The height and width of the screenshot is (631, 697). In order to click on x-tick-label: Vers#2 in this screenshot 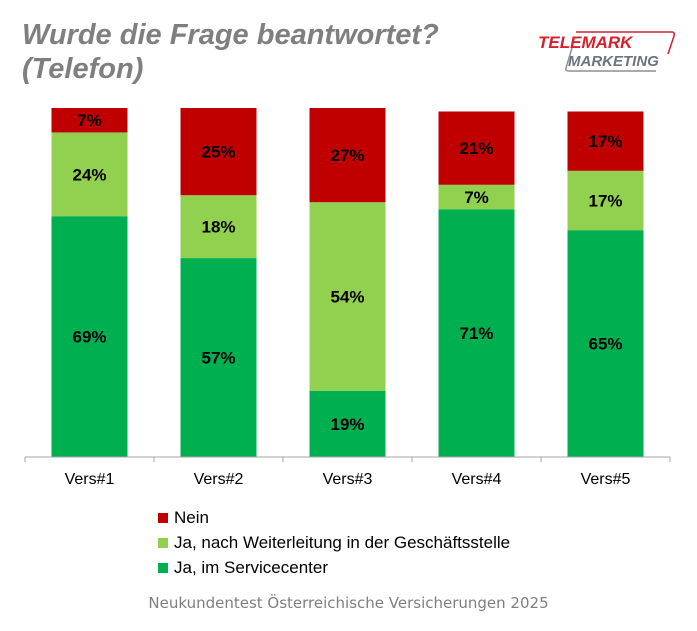, I will do `click(219, 479)`.